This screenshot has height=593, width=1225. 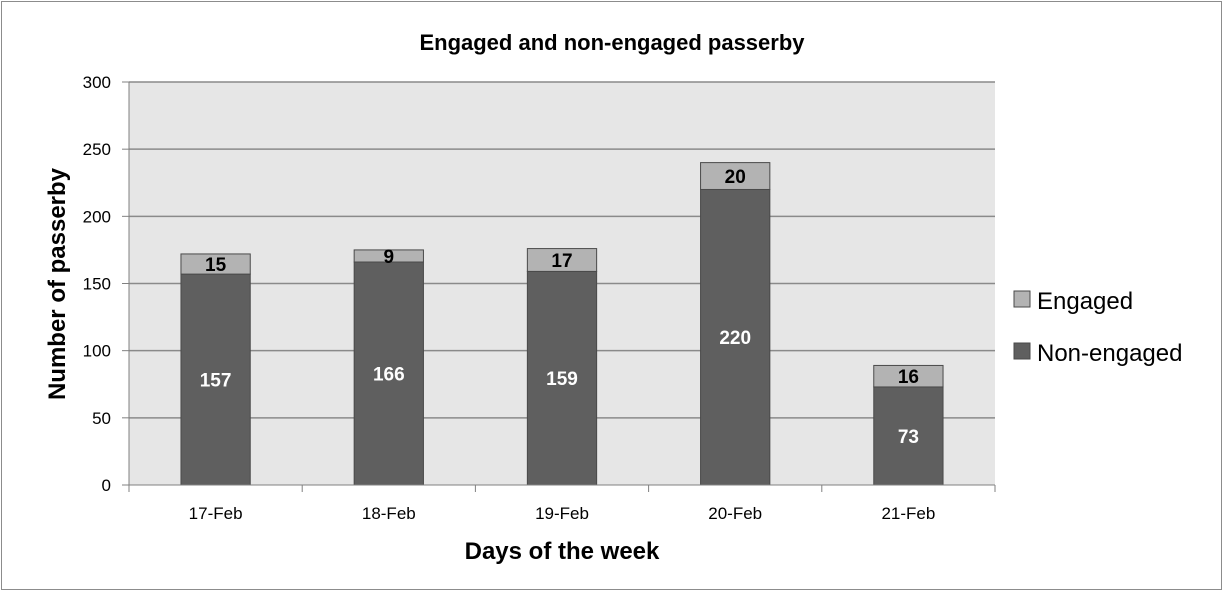 I want to click on x-tick-label: 19-Feb, so click(x=562, y=513).